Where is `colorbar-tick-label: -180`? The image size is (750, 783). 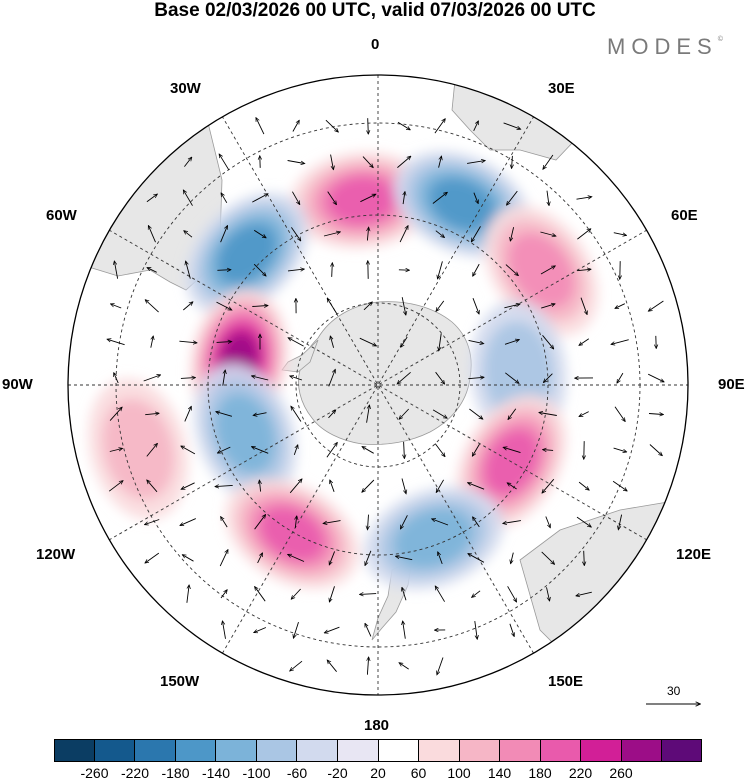 colorbar-tick-label: -180 is located at coordinates (175, 773).